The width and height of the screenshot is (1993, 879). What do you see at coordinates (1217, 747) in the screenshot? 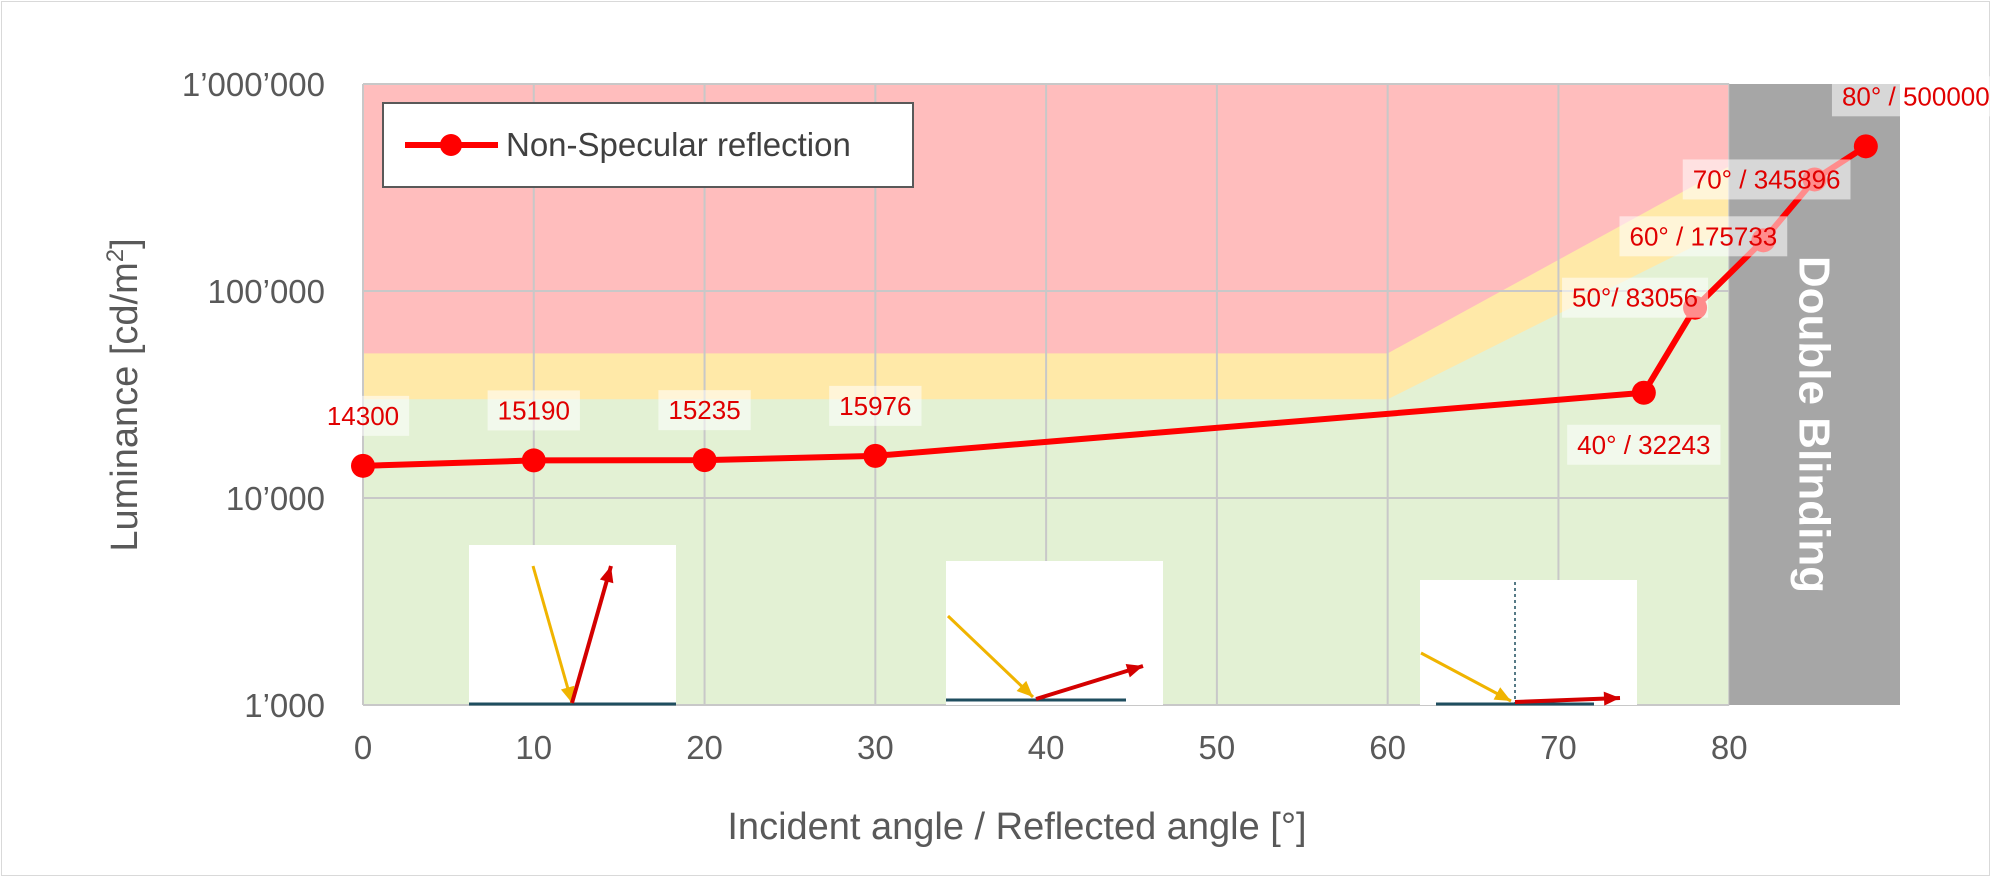
I see `x-tick-label-5: 50` at bounding box center [1217, 747].